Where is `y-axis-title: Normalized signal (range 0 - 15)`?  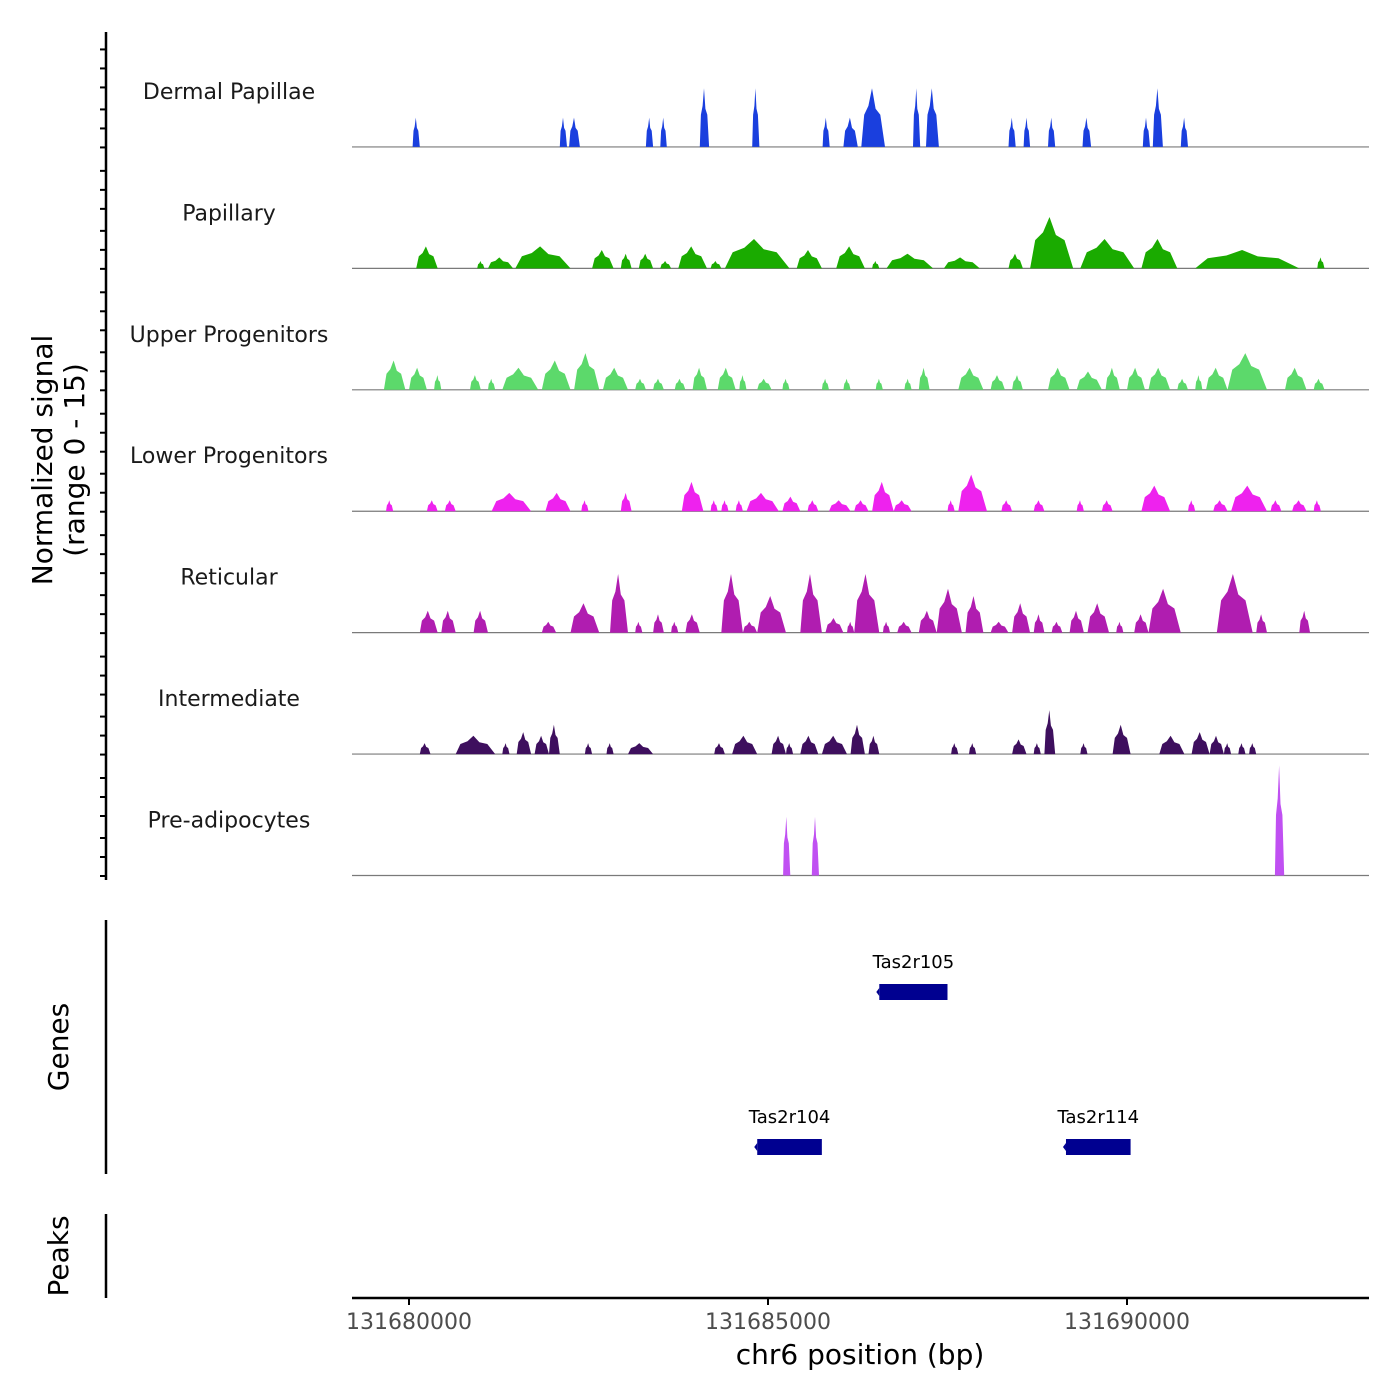 y-axis-title: Normalized signal (range 0 - 15) is located at coordinates (58, 460).